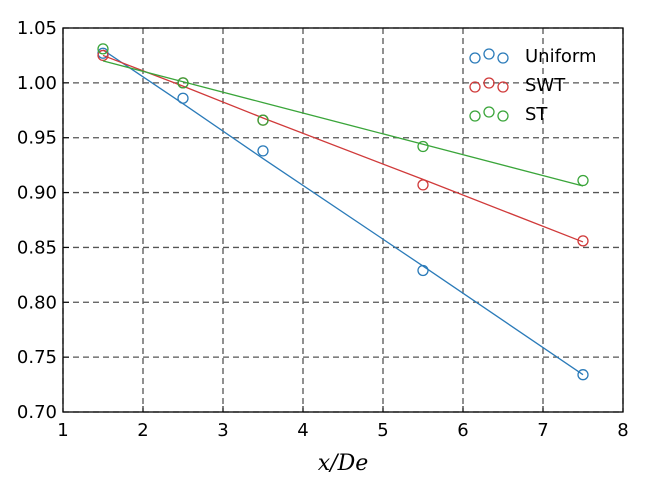 The height and width of the screenshot is (482, 648). Describe the element at coordinates (37, 357) in the screenshot. I see `y-tick-label: 0.75` at that location.